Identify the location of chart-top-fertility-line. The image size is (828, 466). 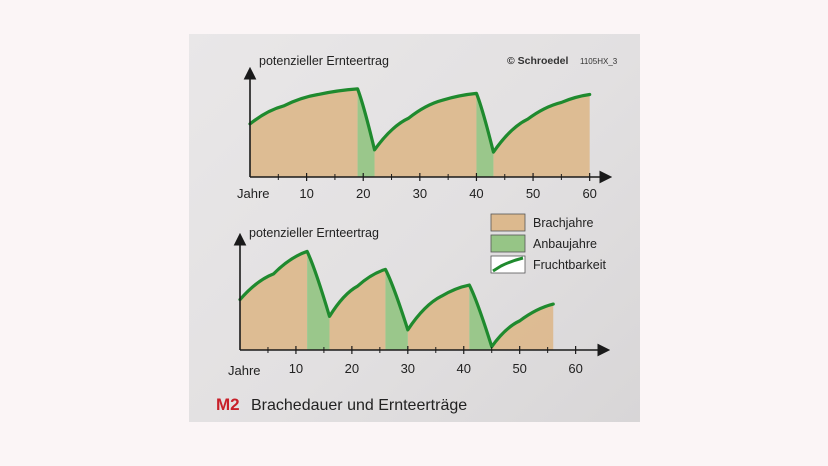
(420, 120).